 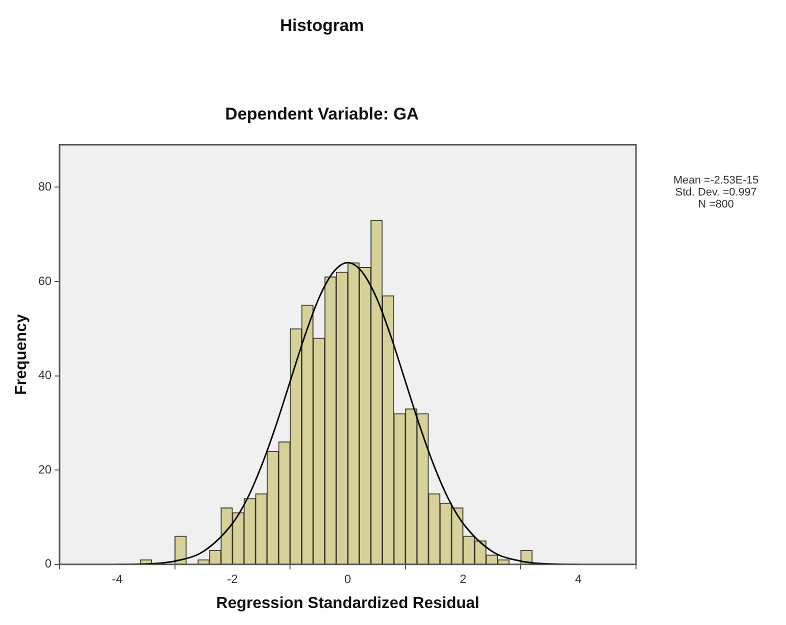 What do you see at coordinates (578, 579) in the screenshot?
I see `x-tick-label: 4` at bounding box center [578, 579].